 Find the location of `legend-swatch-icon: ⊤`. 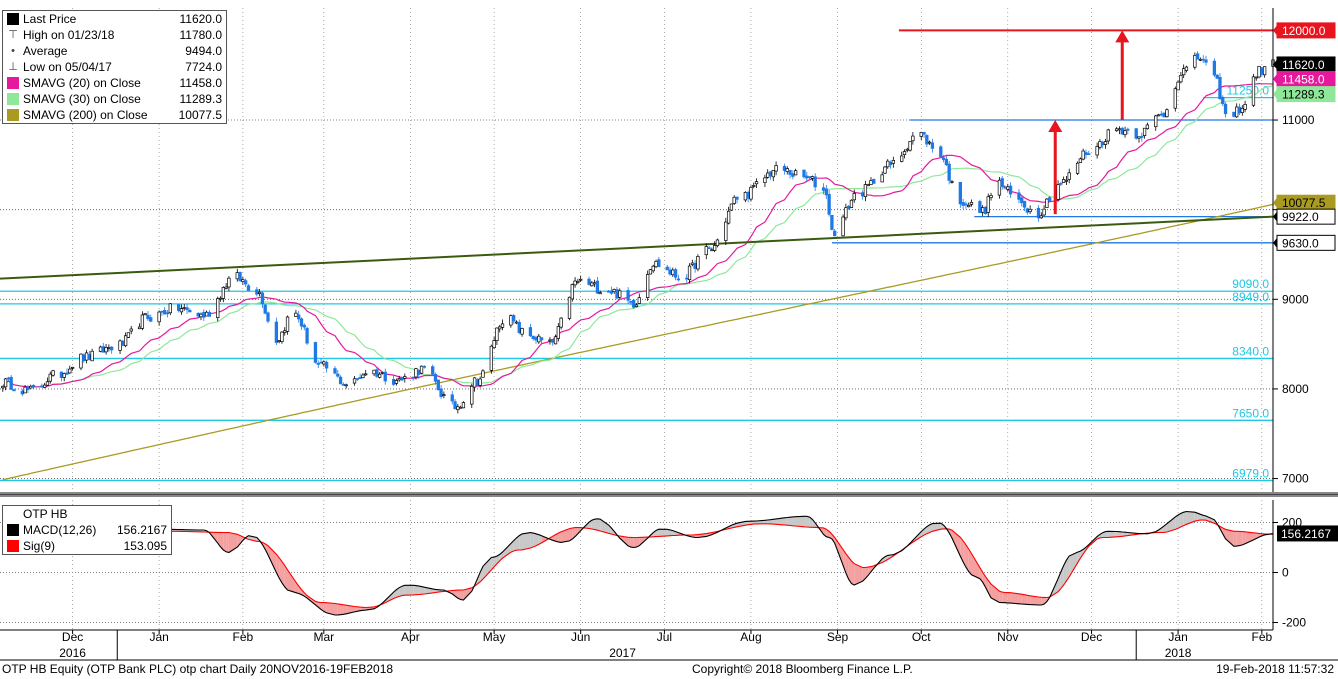

legend-swatch-icon: ⊤ is located at coordinates (13, 35).